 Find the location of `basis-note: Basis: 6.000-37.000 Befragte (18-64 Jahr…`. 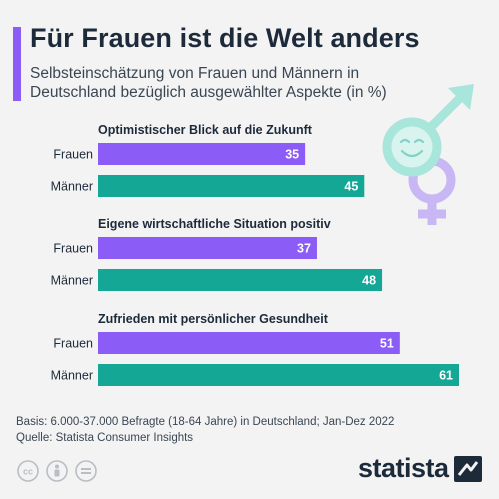

basis-note: Basis: 6.000-37.000 Befragte (18-64 Jahr… is located at coordinates (205, 422).